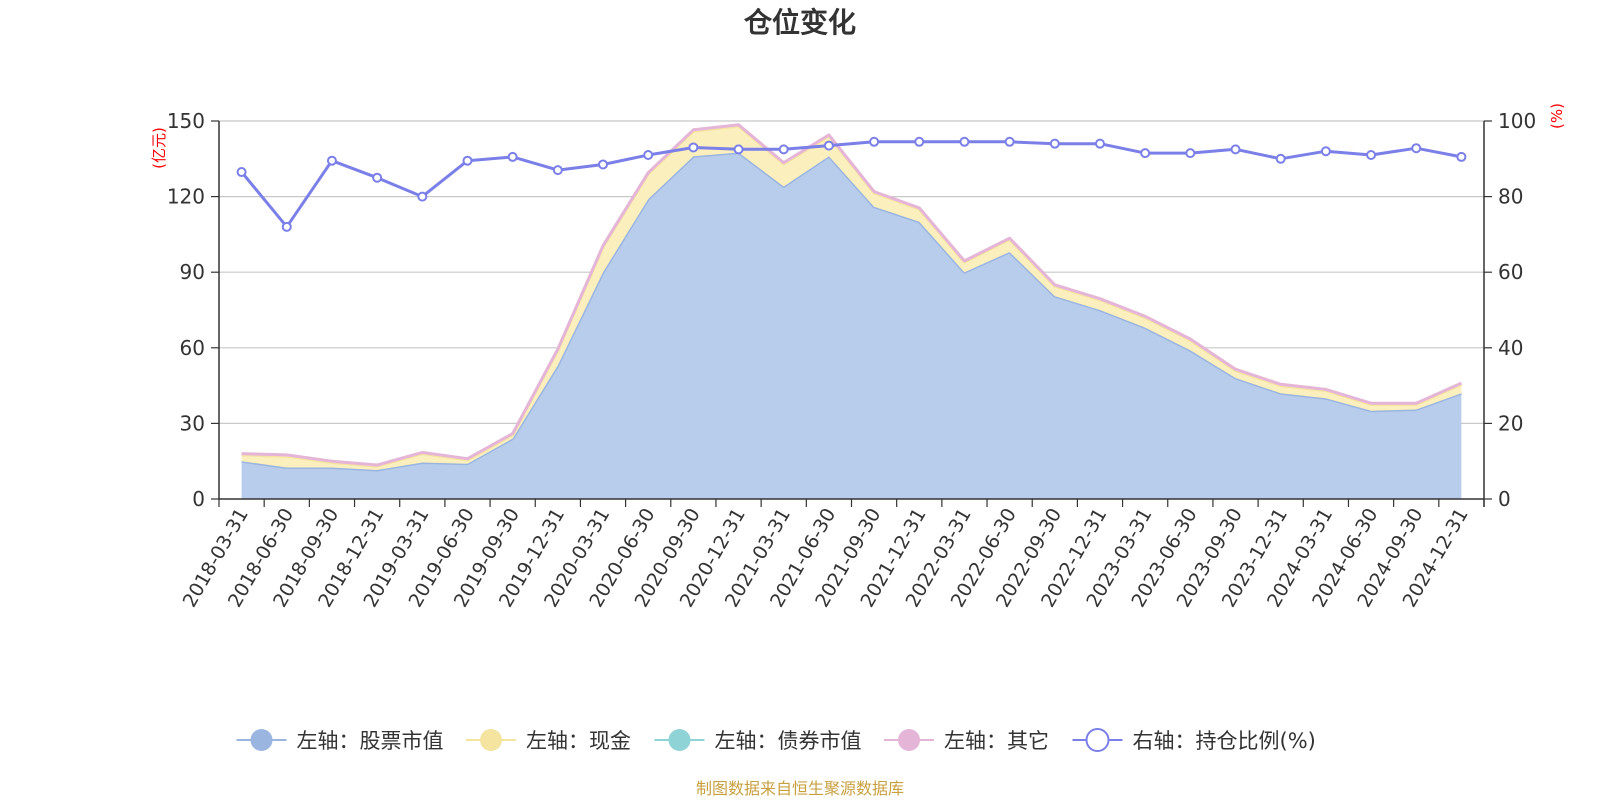 The height and width of the screenshot is (800, 1600). What do you see at coordinates (1504, 499) in the screenshot?
I see `right-axis-tick-label: 0` at bounding box center [1504, 499].